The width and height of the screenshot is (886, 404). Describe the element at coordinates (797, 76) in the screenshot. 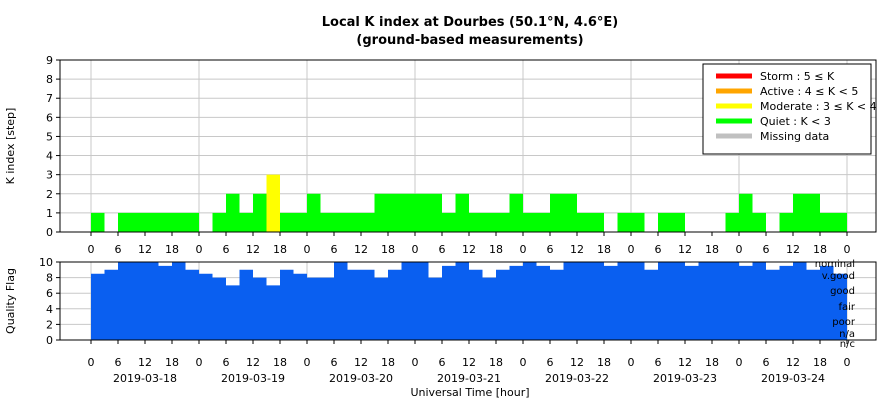

I see `legend-label-storm: Storm : 5 ≤ K` at that location.